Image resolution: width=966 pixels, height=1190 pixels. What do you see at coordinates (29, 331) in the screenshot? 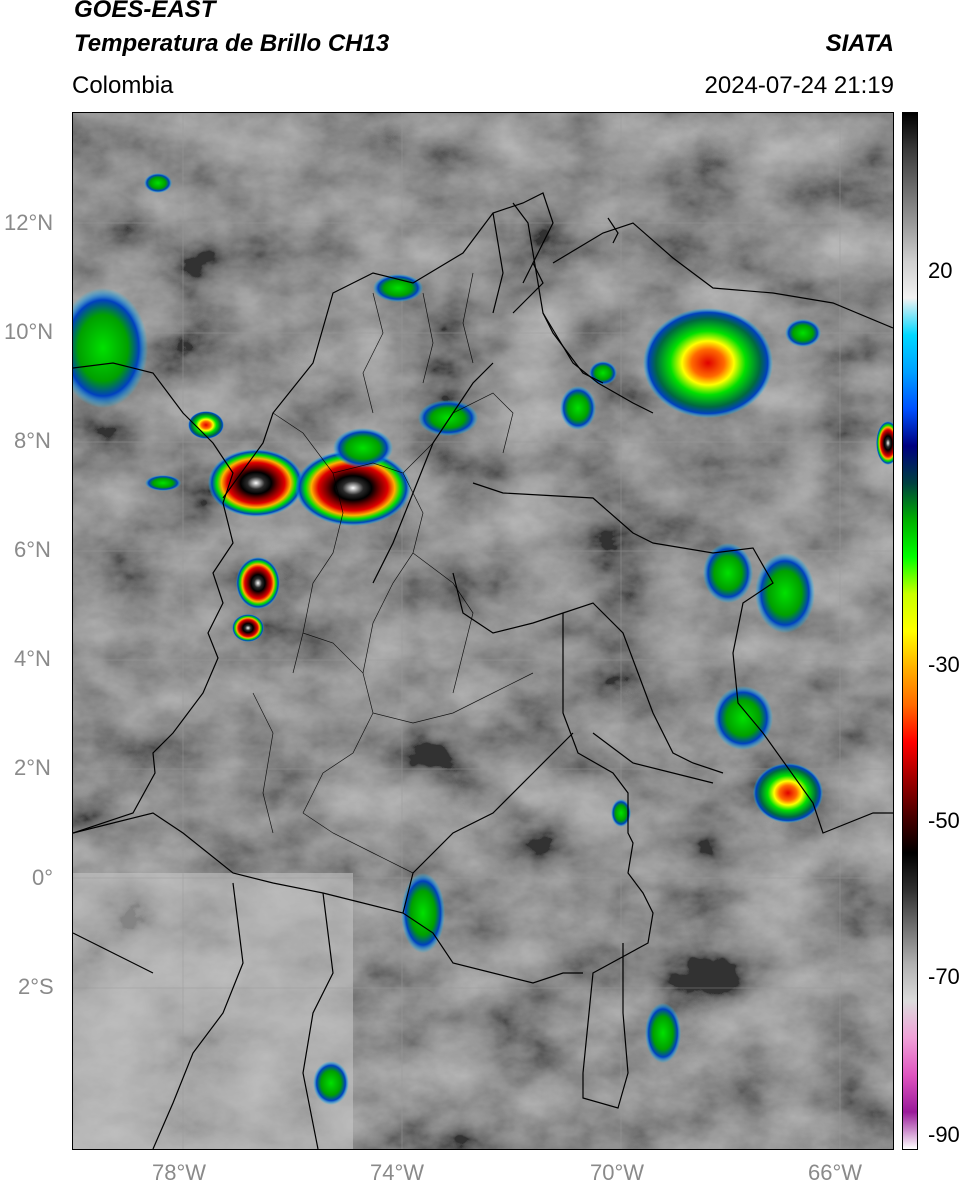
I see `lat-label: 10°N` at bounding box center [29, 331].